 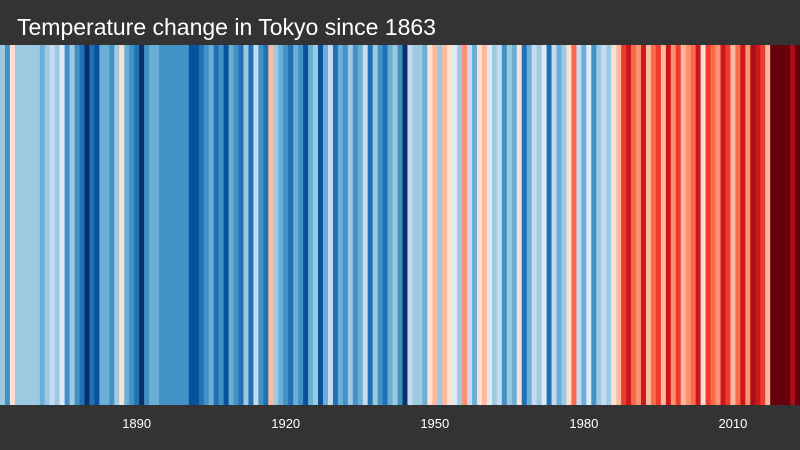 What do you see at coordinates (793, 225) in the screenshot?
I see `stripe-2022` at bounding box center [793, 225].